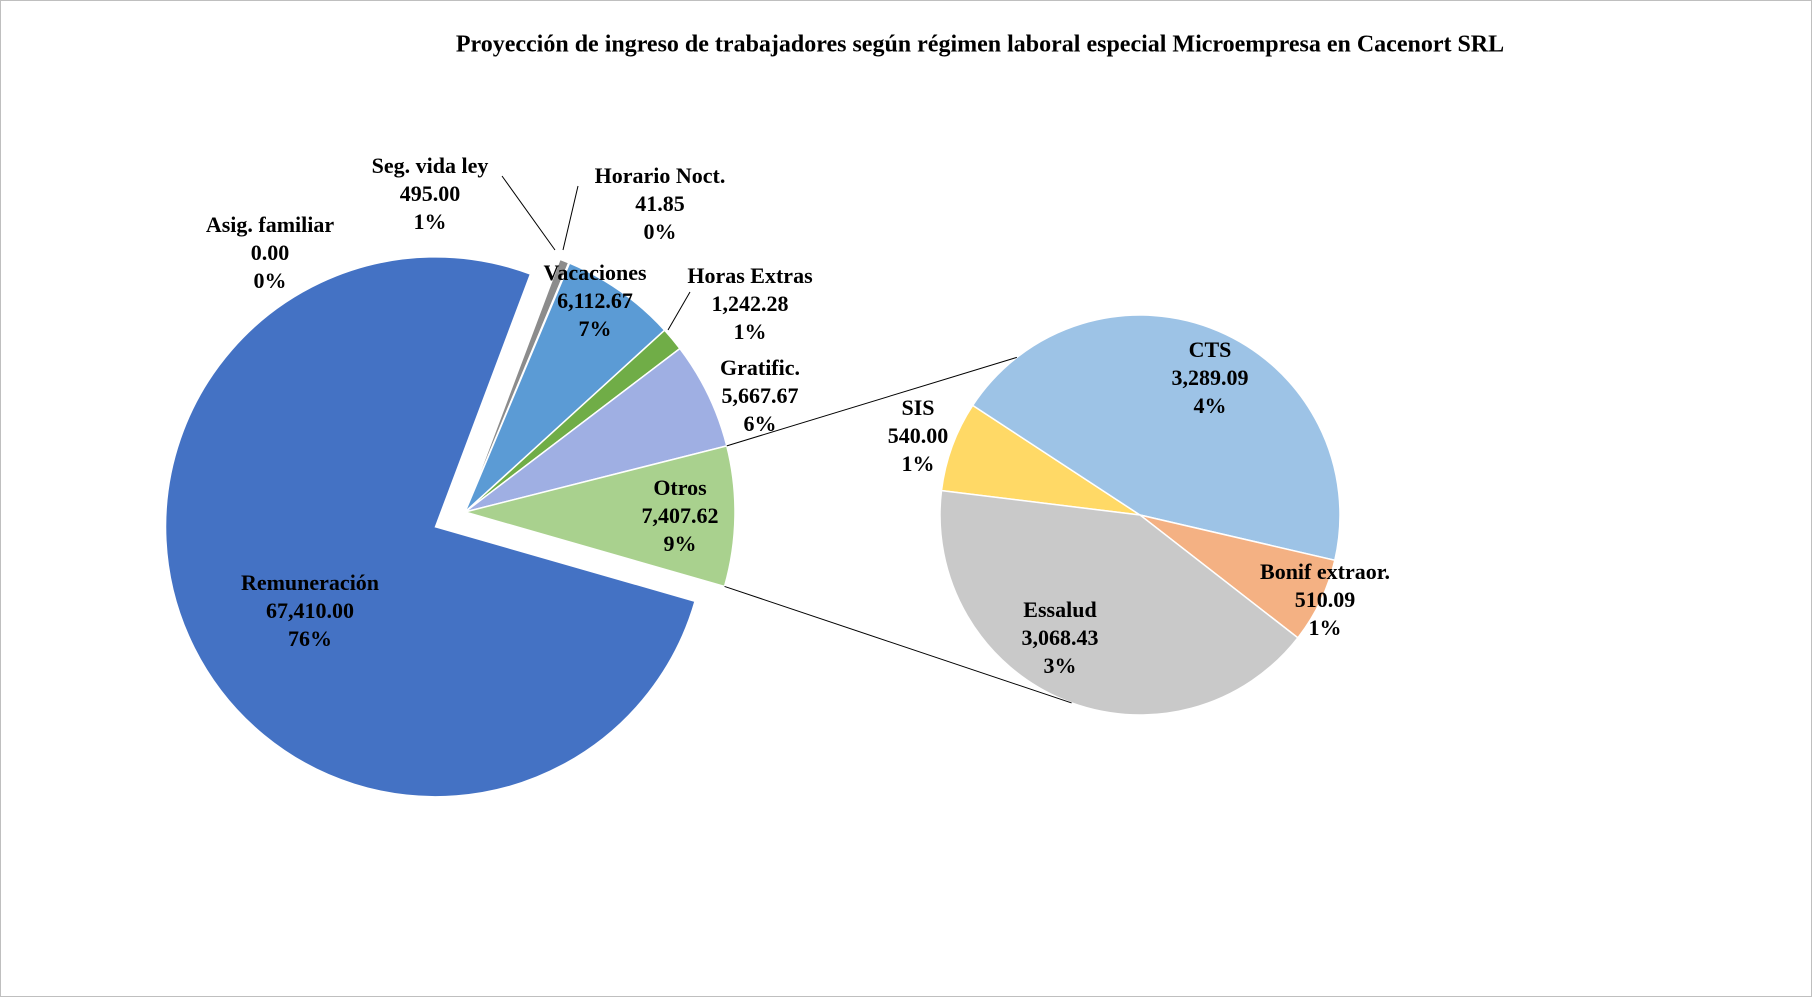  I want to click on slice-value-label: 3,068.43, so click(1060, 637).